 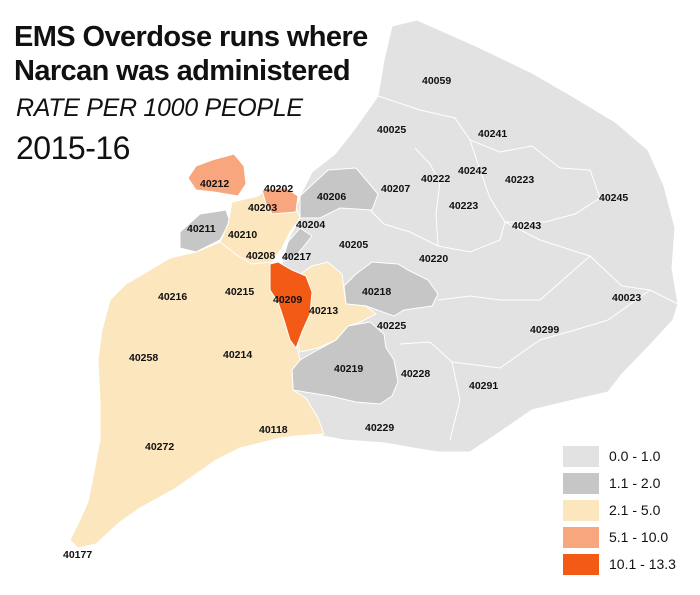 What do you see at coordinates (544, 330) in the screenshot?
I see `zip-label-40299: 40299` at bounding box center [544, 330].